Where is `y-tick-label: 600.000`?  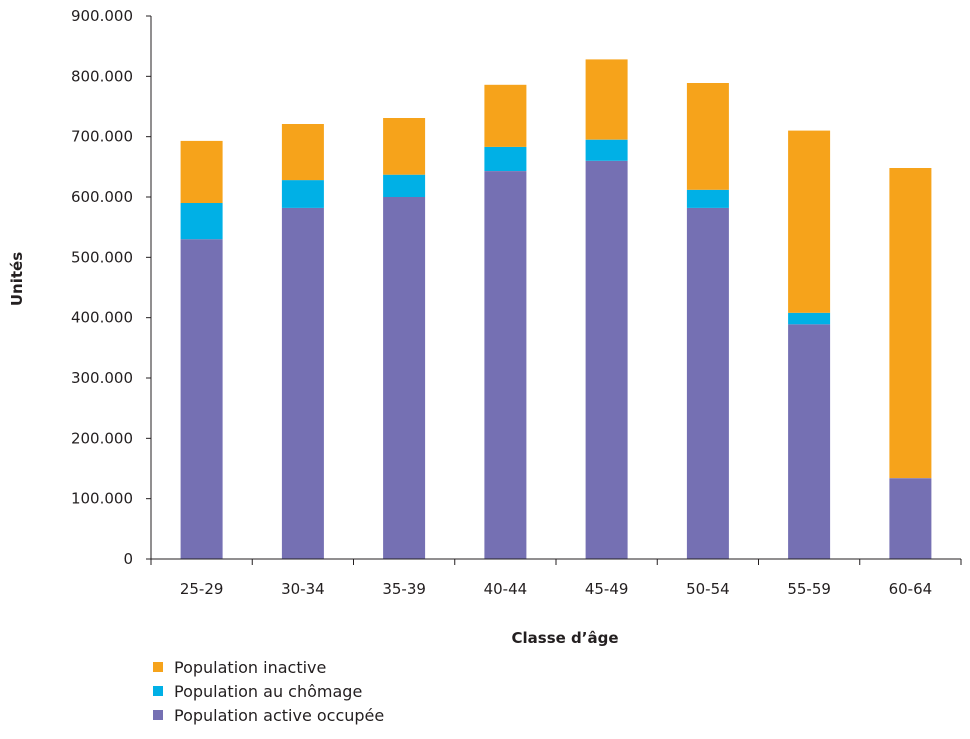
y-tick-label: 600.000 is located at coordinates (102, 197).